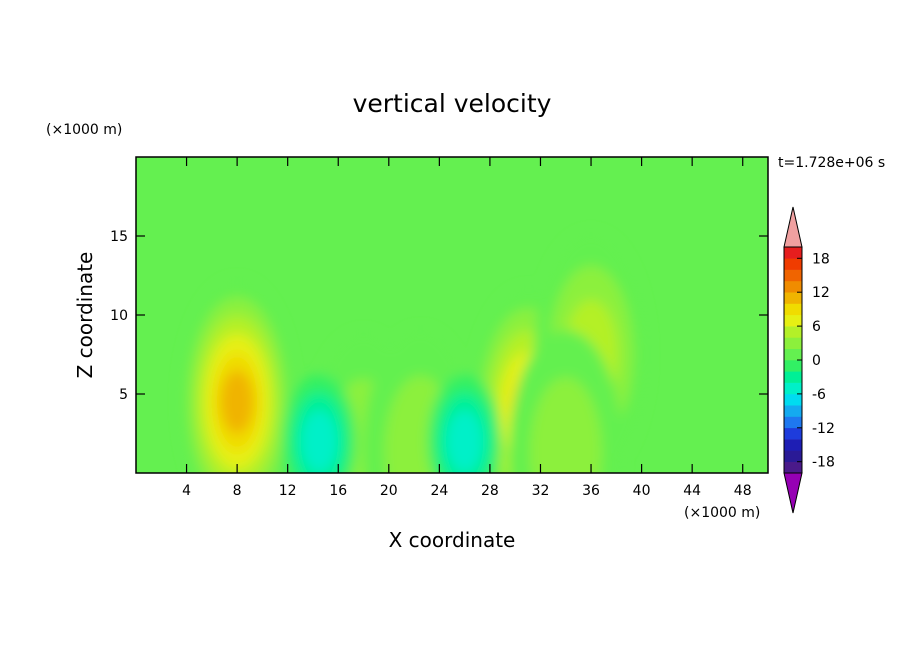 The image size is (904, 658). Describe the element at coordinates (389, 491) in the screenshot. I see `x-tick-label: 20` at that location.